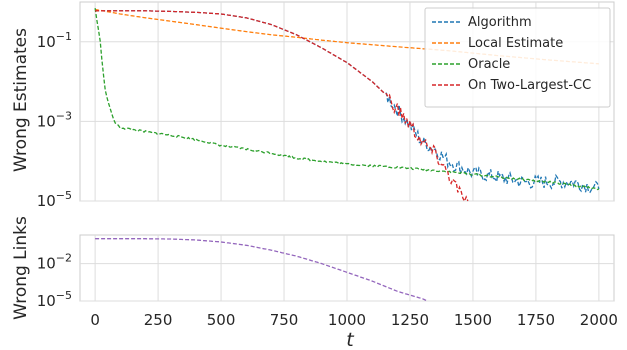  What do you see at coordinates (515, 43) in the screenshot?
I see `legend-label: Local Estimate` at bounding box center [515, 43].